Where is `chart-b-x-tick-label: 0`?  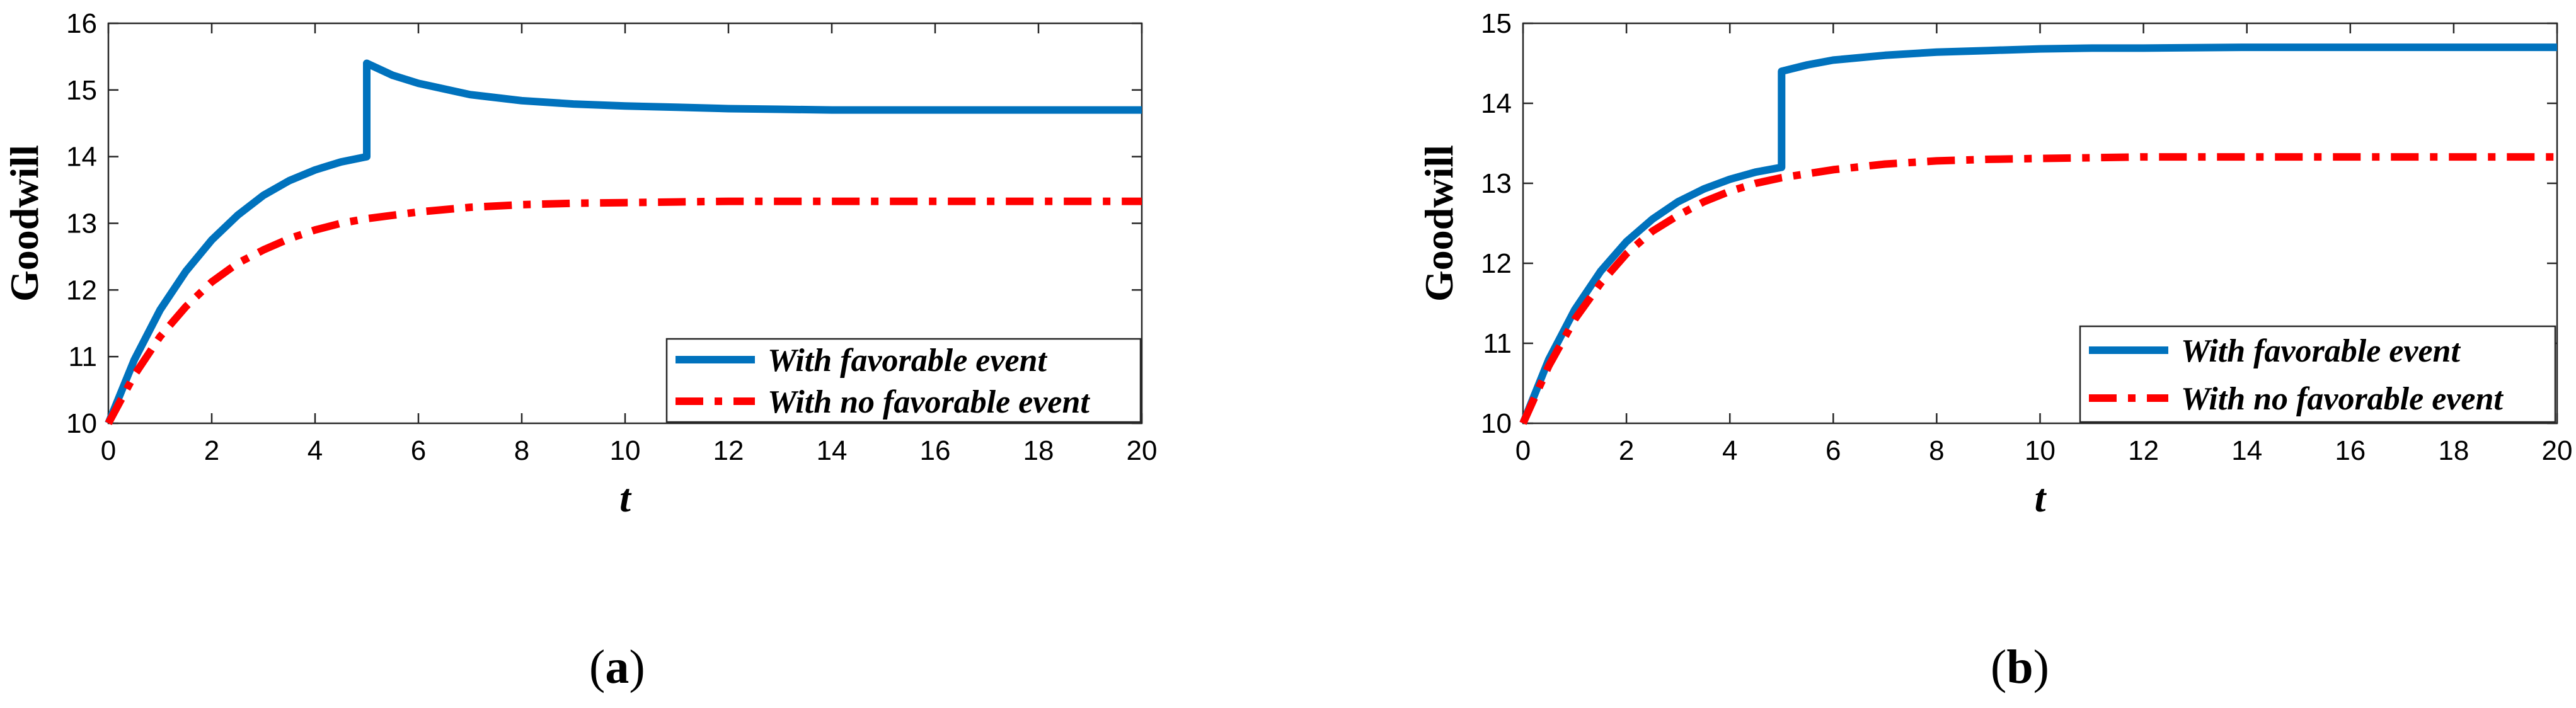 chart-b-x-tick-label: 0 is located at coordinates (1523, 450).